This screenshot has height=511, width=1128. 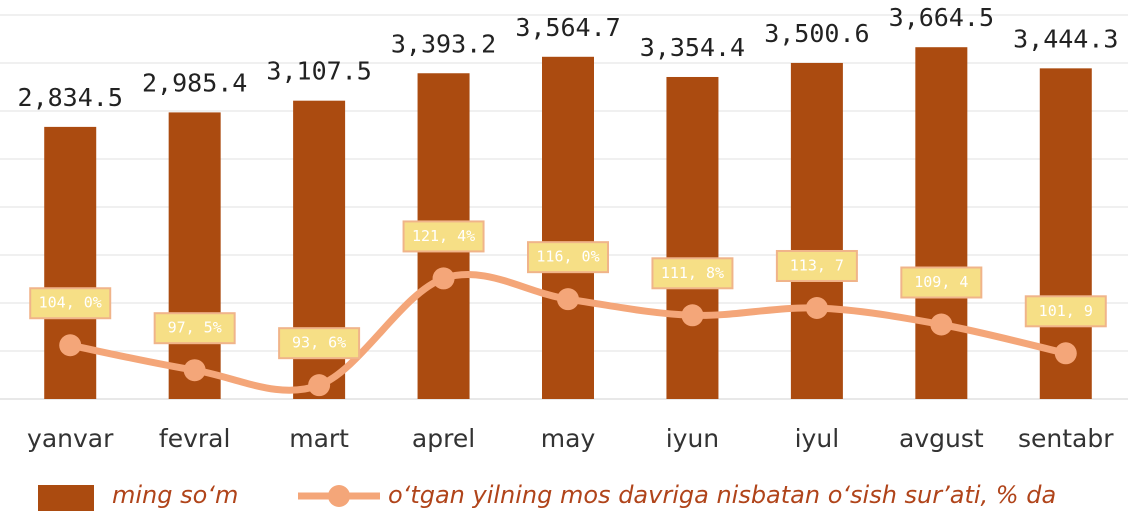 What do you see at coordinates (816, 33) in the screenshot?
I see `bar-value-label: 3,500.6` at bounding box center [816, 33].